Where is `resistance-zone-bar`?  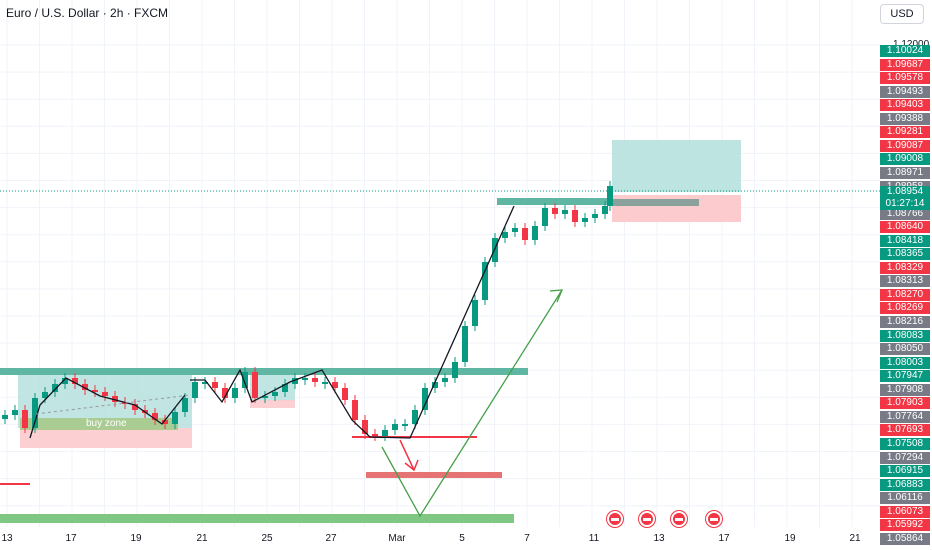
resistance-zone-bar is located at coordinates (264, 371).